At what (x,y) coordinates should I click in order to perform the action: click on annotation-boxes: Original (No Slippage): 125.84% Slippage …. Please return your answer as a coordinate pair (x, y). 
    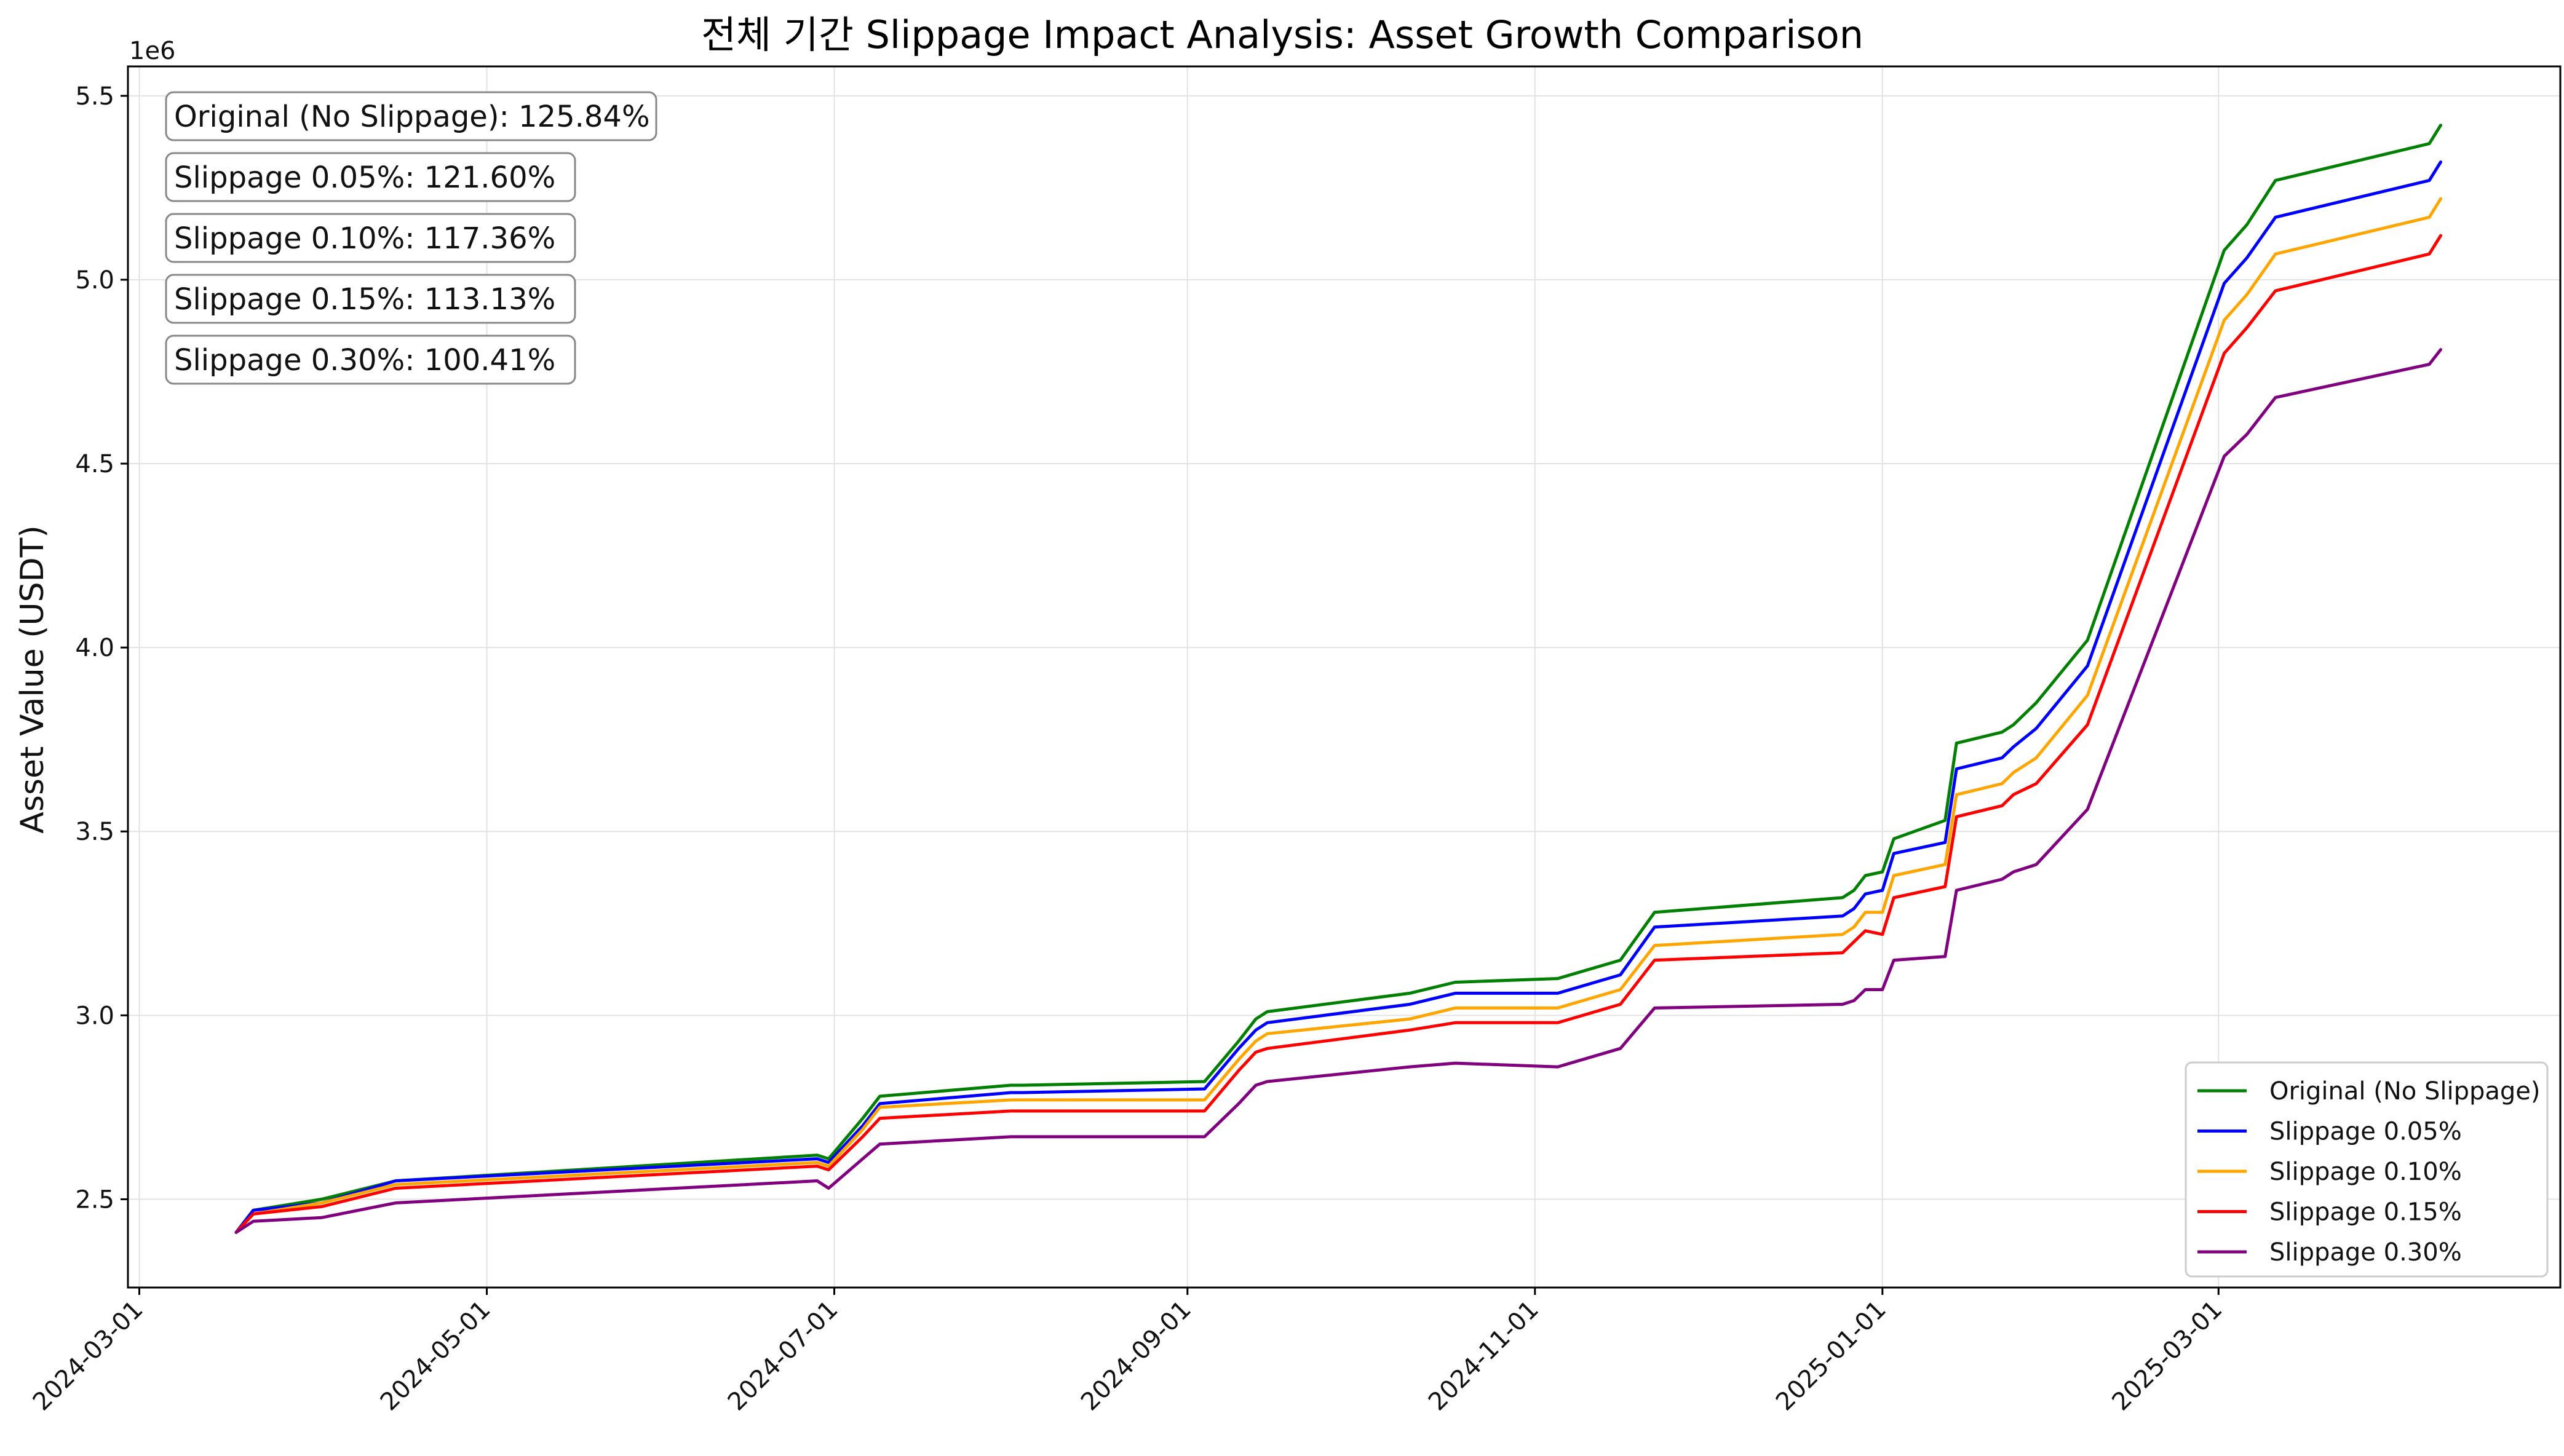
    Looking at the image, I should click on (411, 238).